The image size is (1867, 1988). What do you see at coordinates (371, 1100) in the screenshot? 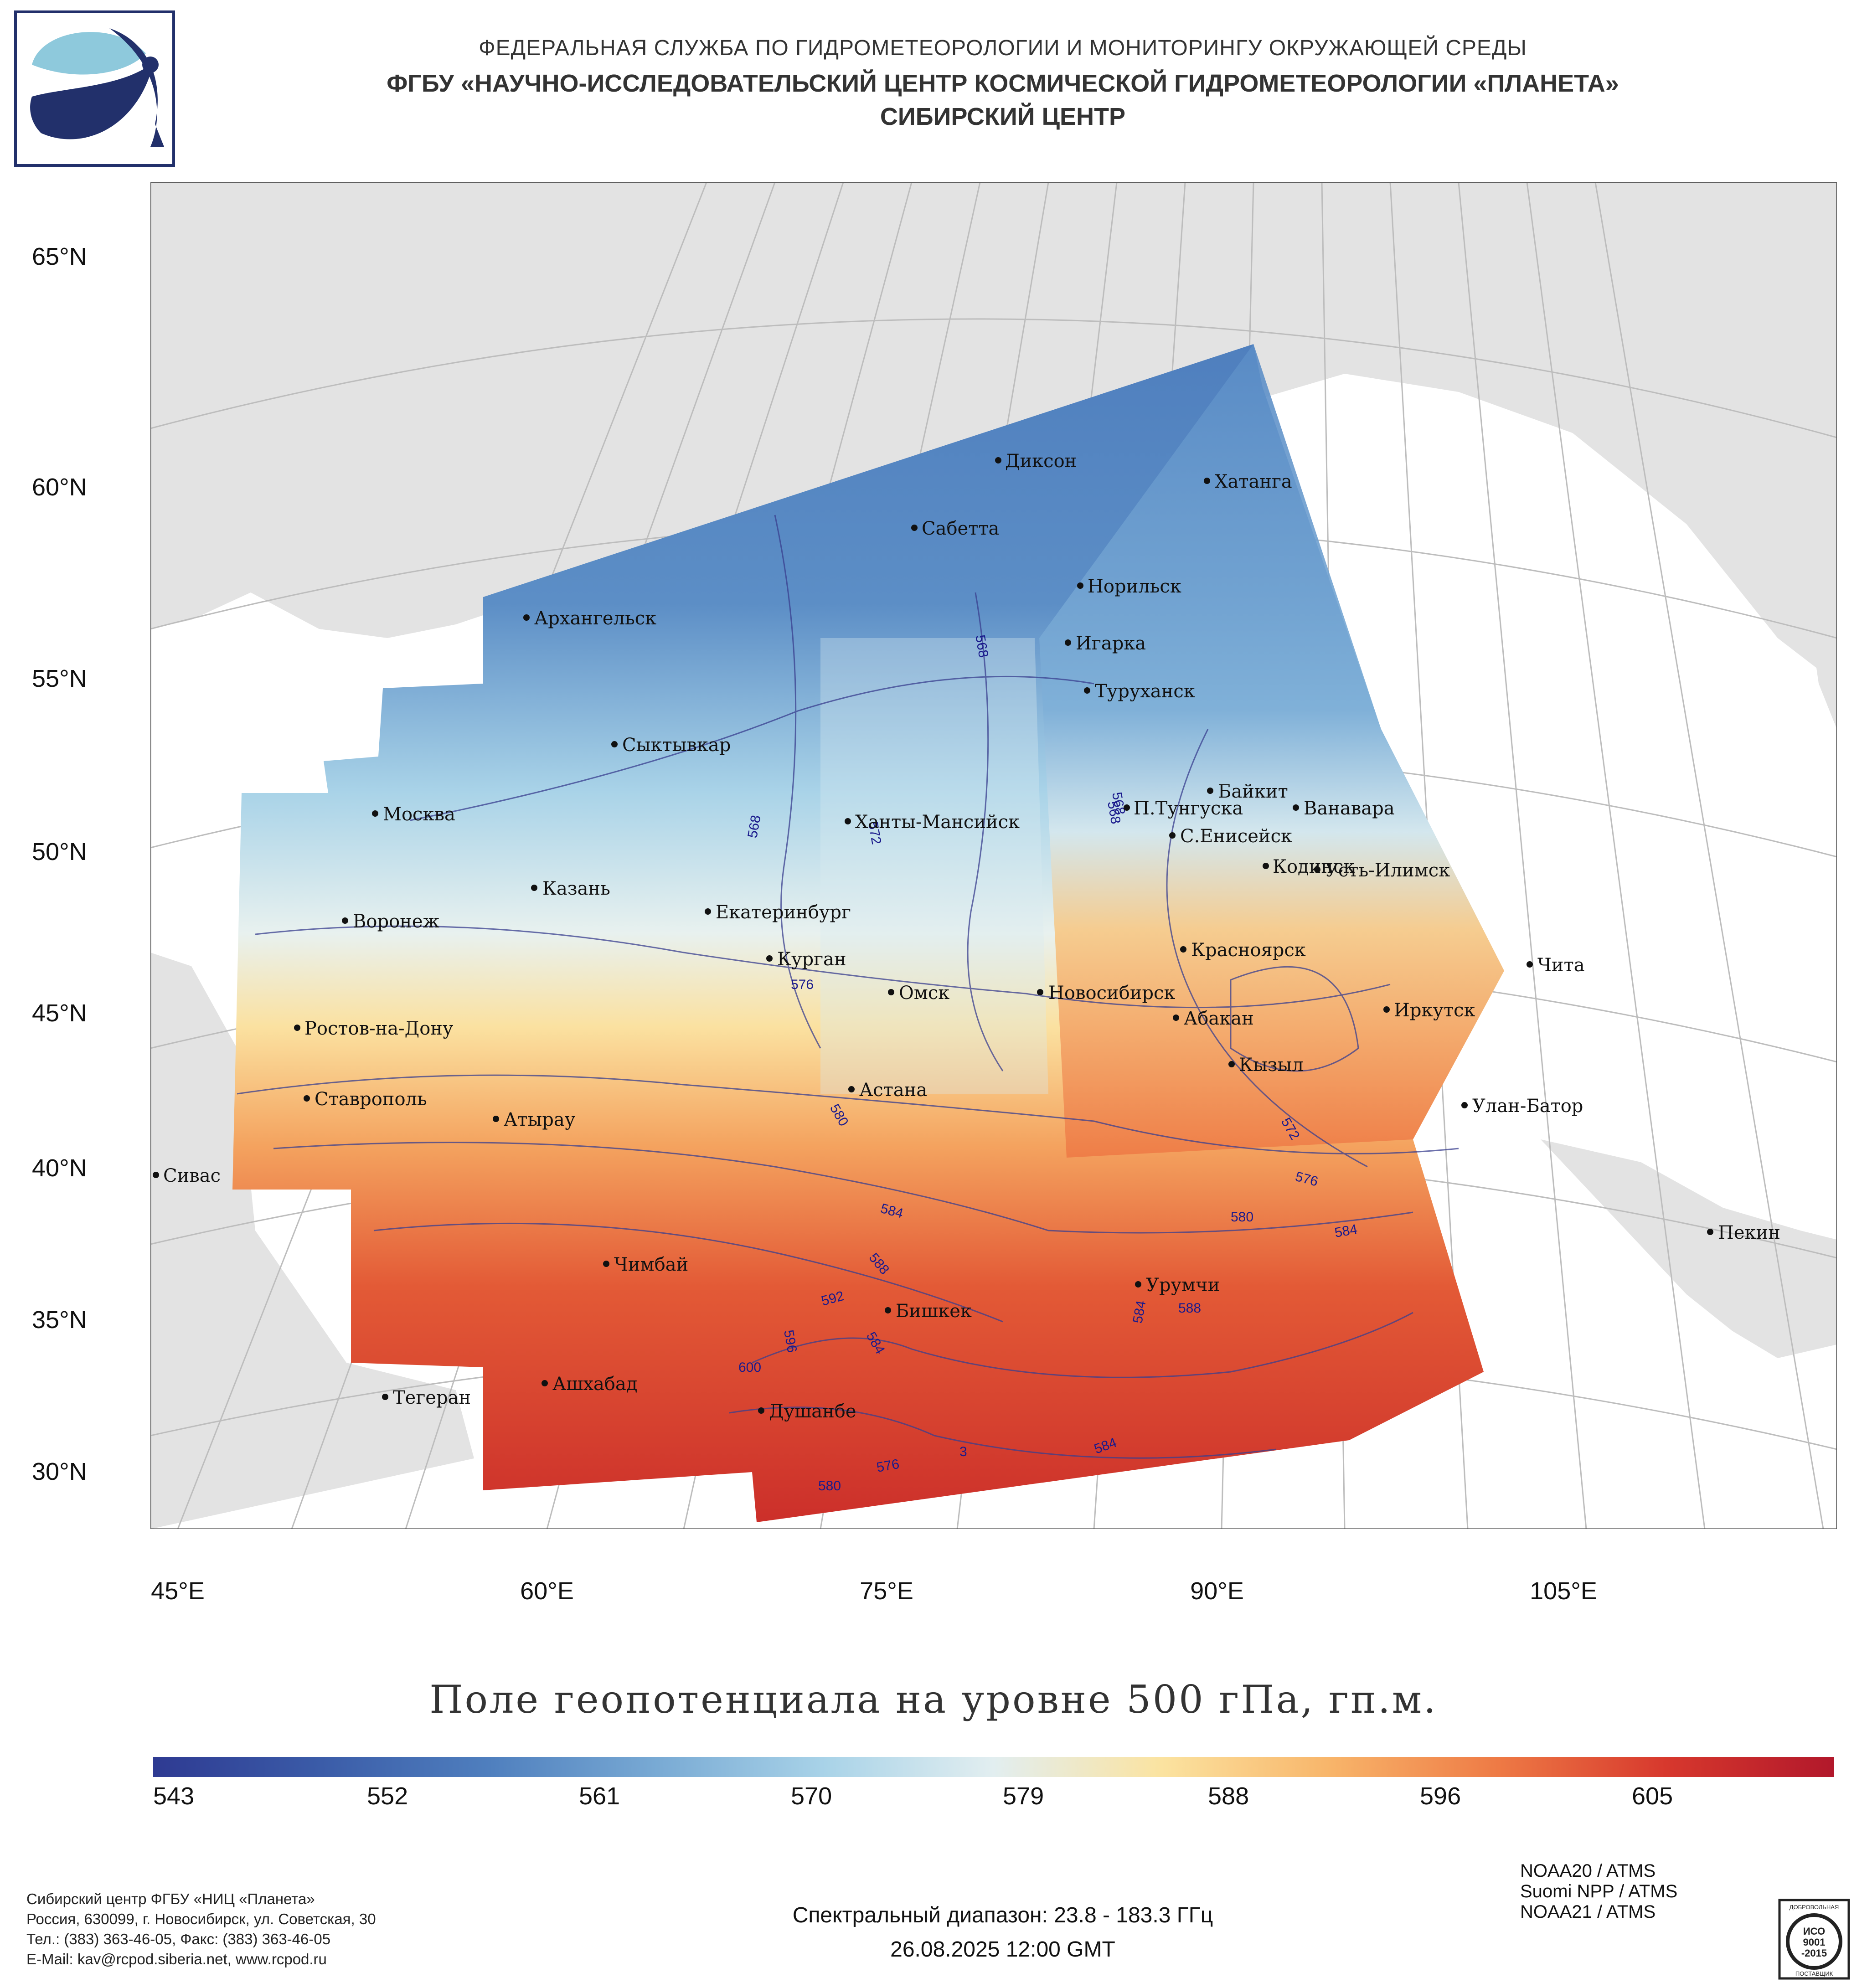
I see `svg-text: Ставрополь` at bounding box center [371, 1100].